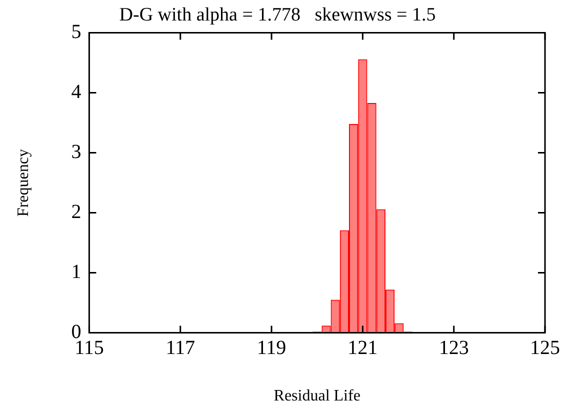 This screenshot has height=416, width=573. What do you see at coordinates (76, 32) in the screenshot?
I see `y-tick-label: 5` at bounding box center [76, 32].